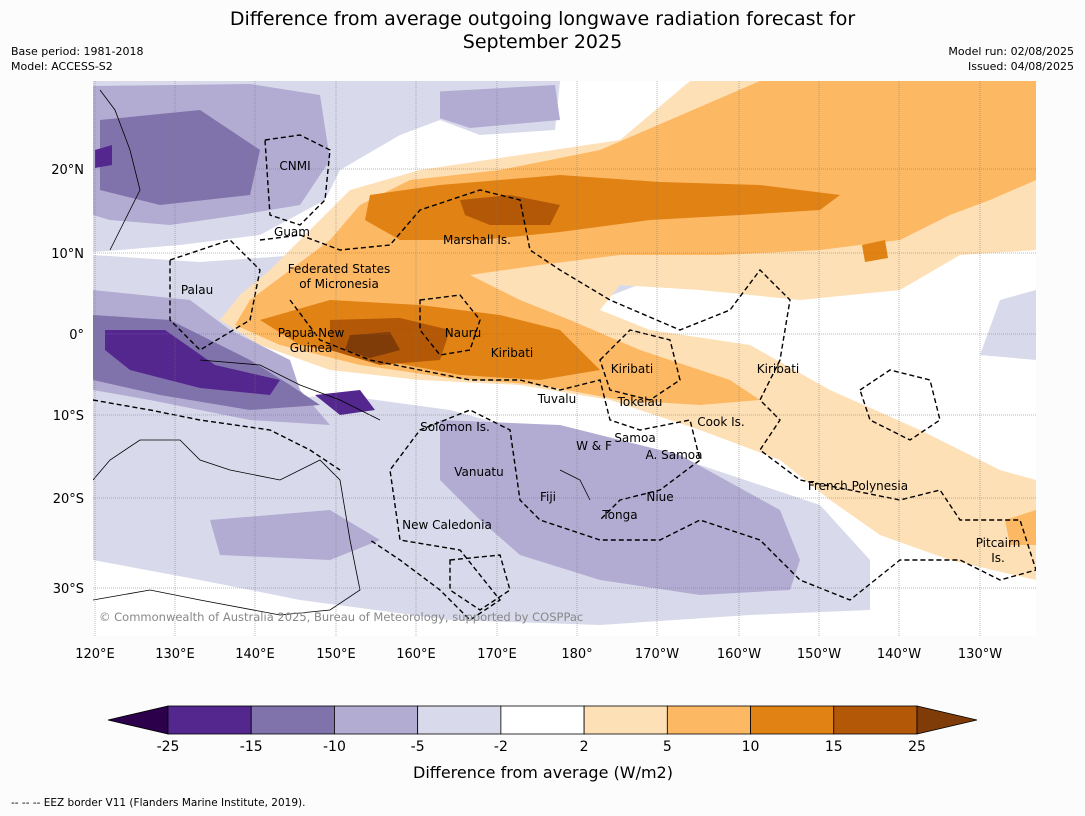  What do you see at coordinates (834, 747) in the screenshot?
I see `colorbar-tick: 15` at bounding box center [834, 747].